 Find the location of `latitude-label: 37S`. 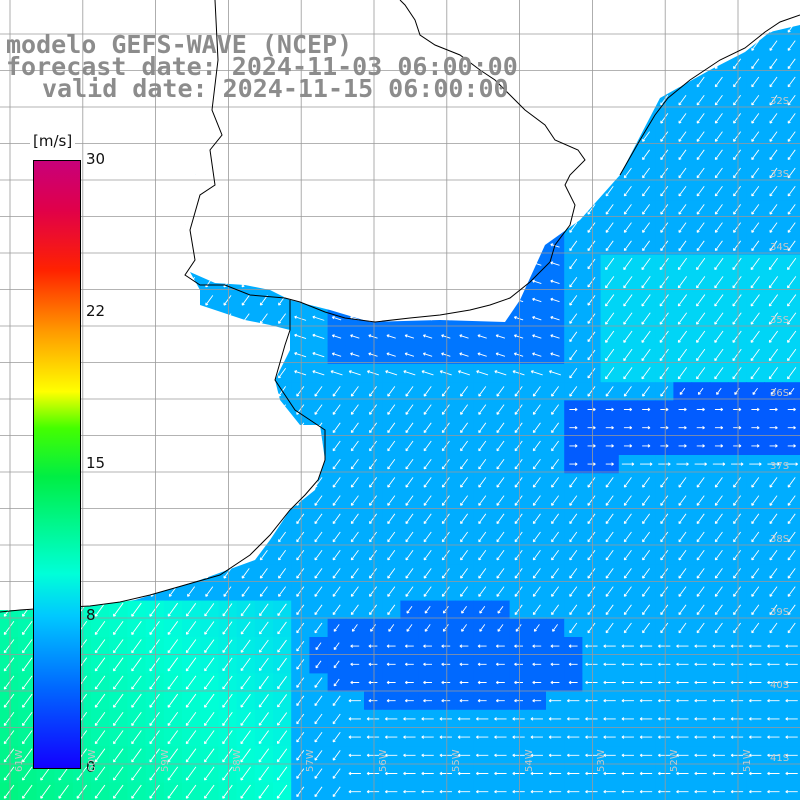

latitude-label: 37S is located at coordinates (780, 466).